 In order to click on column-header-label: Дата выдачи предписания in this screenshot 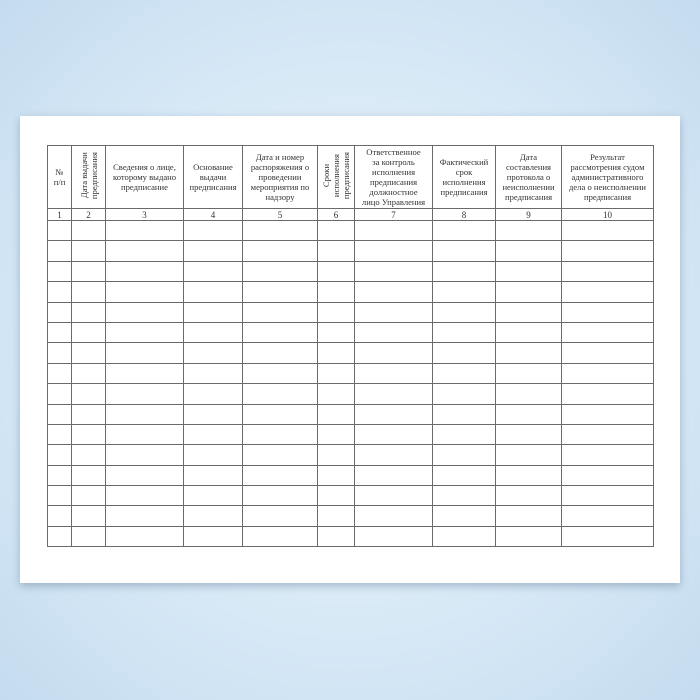, I will do `click(88, 176)`.